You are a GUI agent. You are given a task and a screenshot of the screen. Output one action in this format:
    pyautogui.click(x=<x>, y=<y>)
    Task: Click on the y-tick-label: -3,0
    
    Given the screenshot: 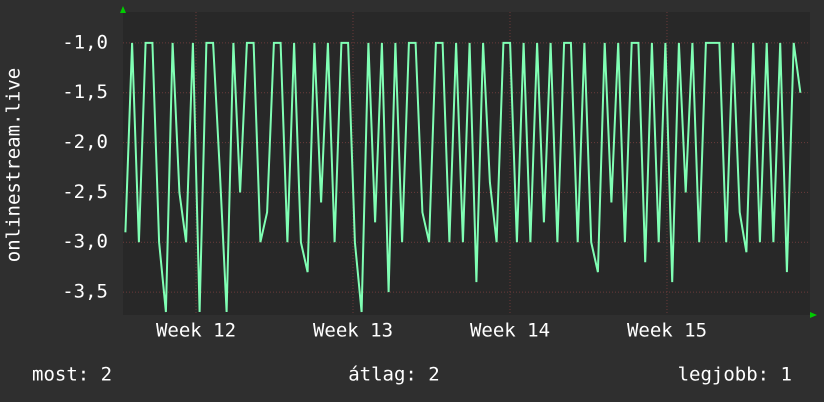 What is the action you would take?
    pyautogui.click(x=85, y=242)
    